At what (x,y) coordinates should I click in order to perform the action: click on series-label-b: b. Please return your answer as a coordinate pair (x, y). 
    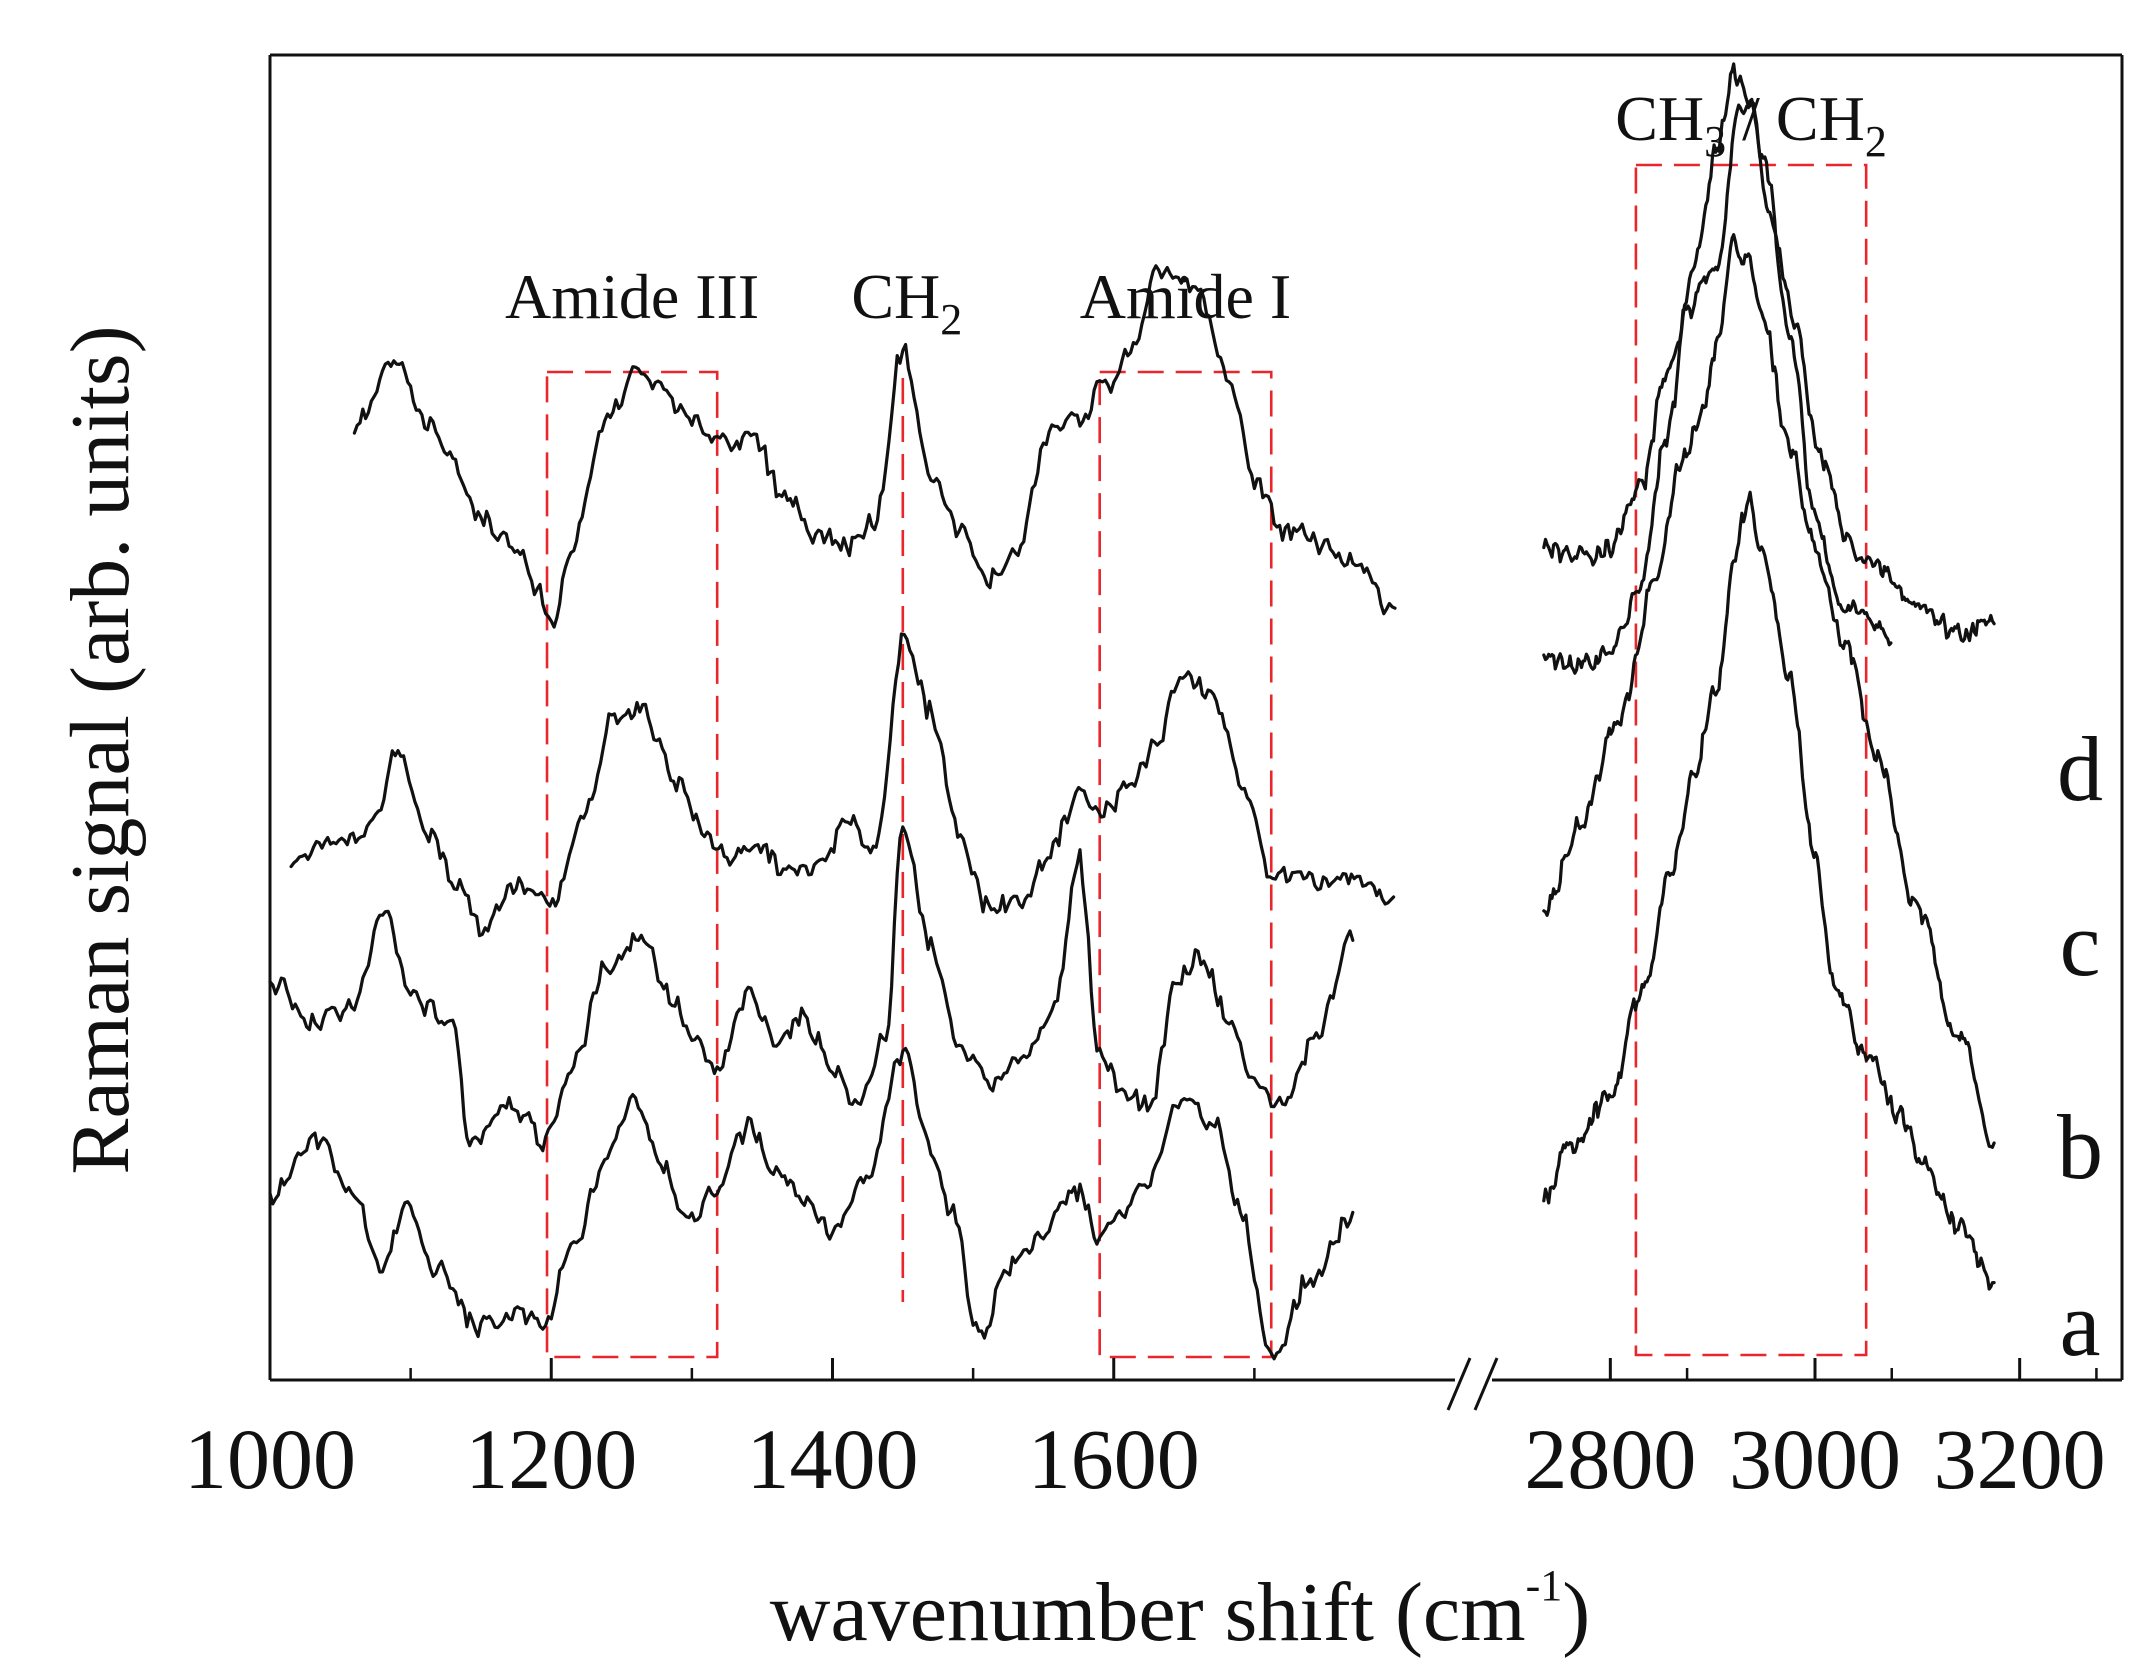
    Looking at the image, I should click on (2080, 1147).